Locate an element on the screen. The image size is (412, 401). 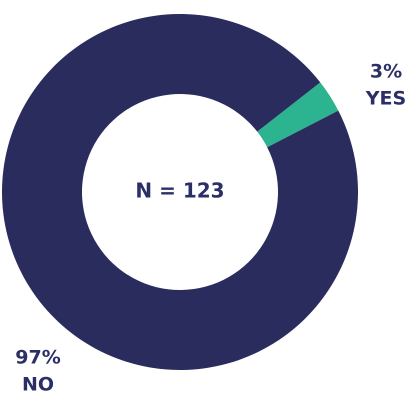
center-label: N = 123 is located at coordinates (179, 191).